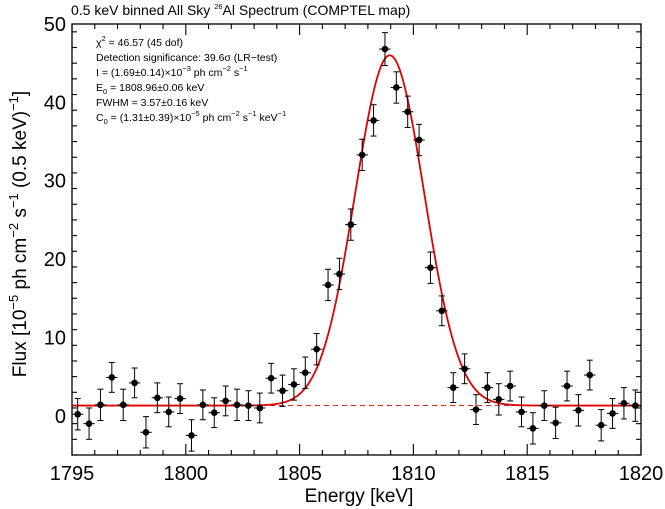  What do you see at coordinates (55, 25) in the screenshot?
I see `y-tick-label: 50` at bounding box center [55, 25].